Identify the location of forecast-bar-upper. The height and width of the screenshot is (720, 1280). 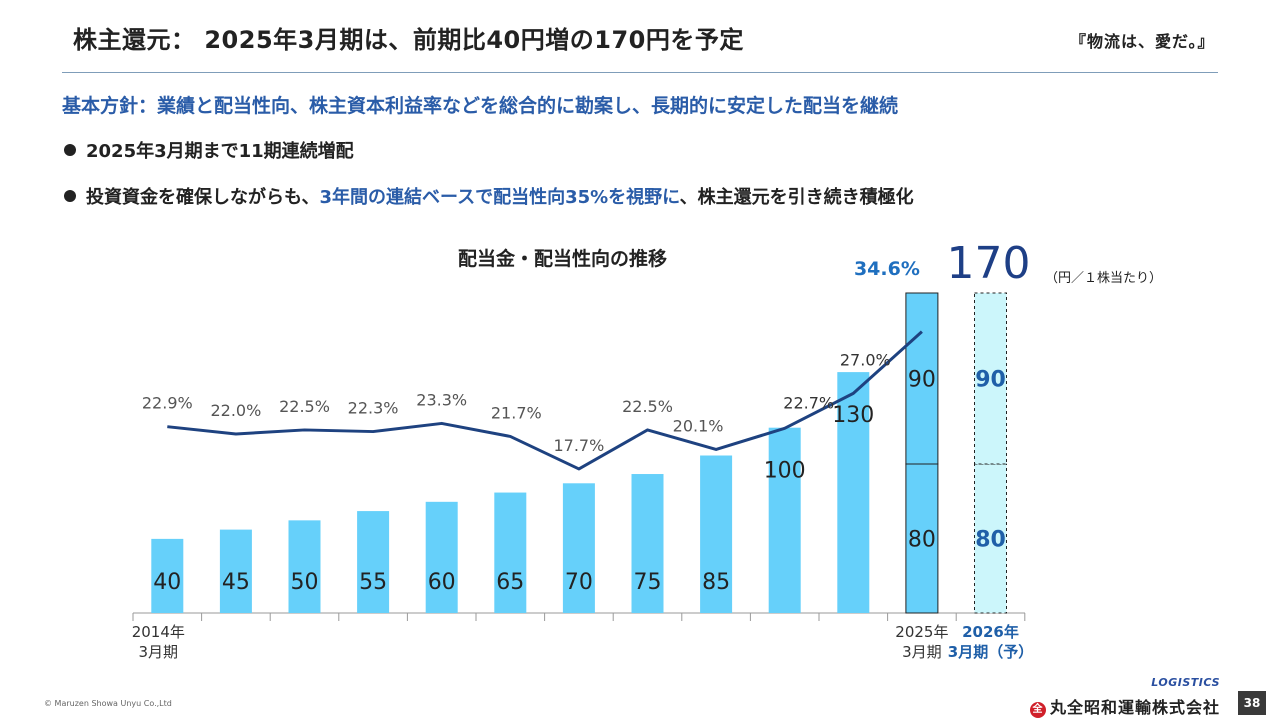
(990, 378).